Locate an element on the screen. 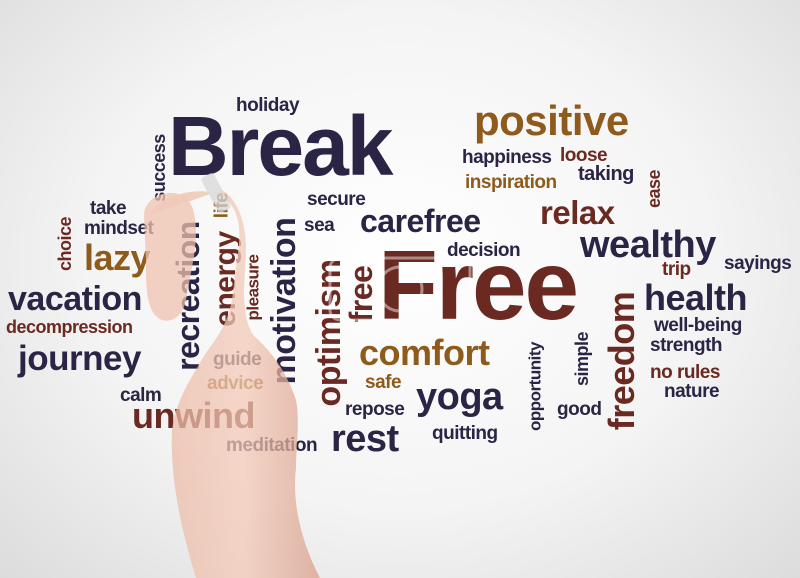  word-decision: decision is located at coordinates (484, 250).